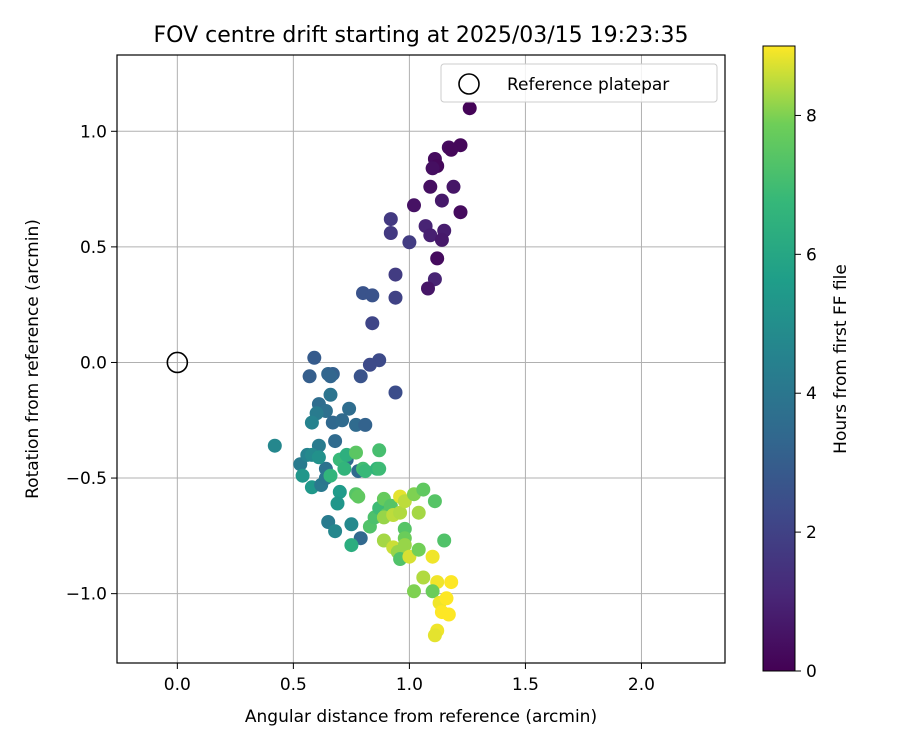 Image resolution: width=900 pixels, height=754 pixels. What do you see at coordinates (177, 685) in the screenshot?
I see `x-tick-label: 0.0` at bounding box center [177, 685].